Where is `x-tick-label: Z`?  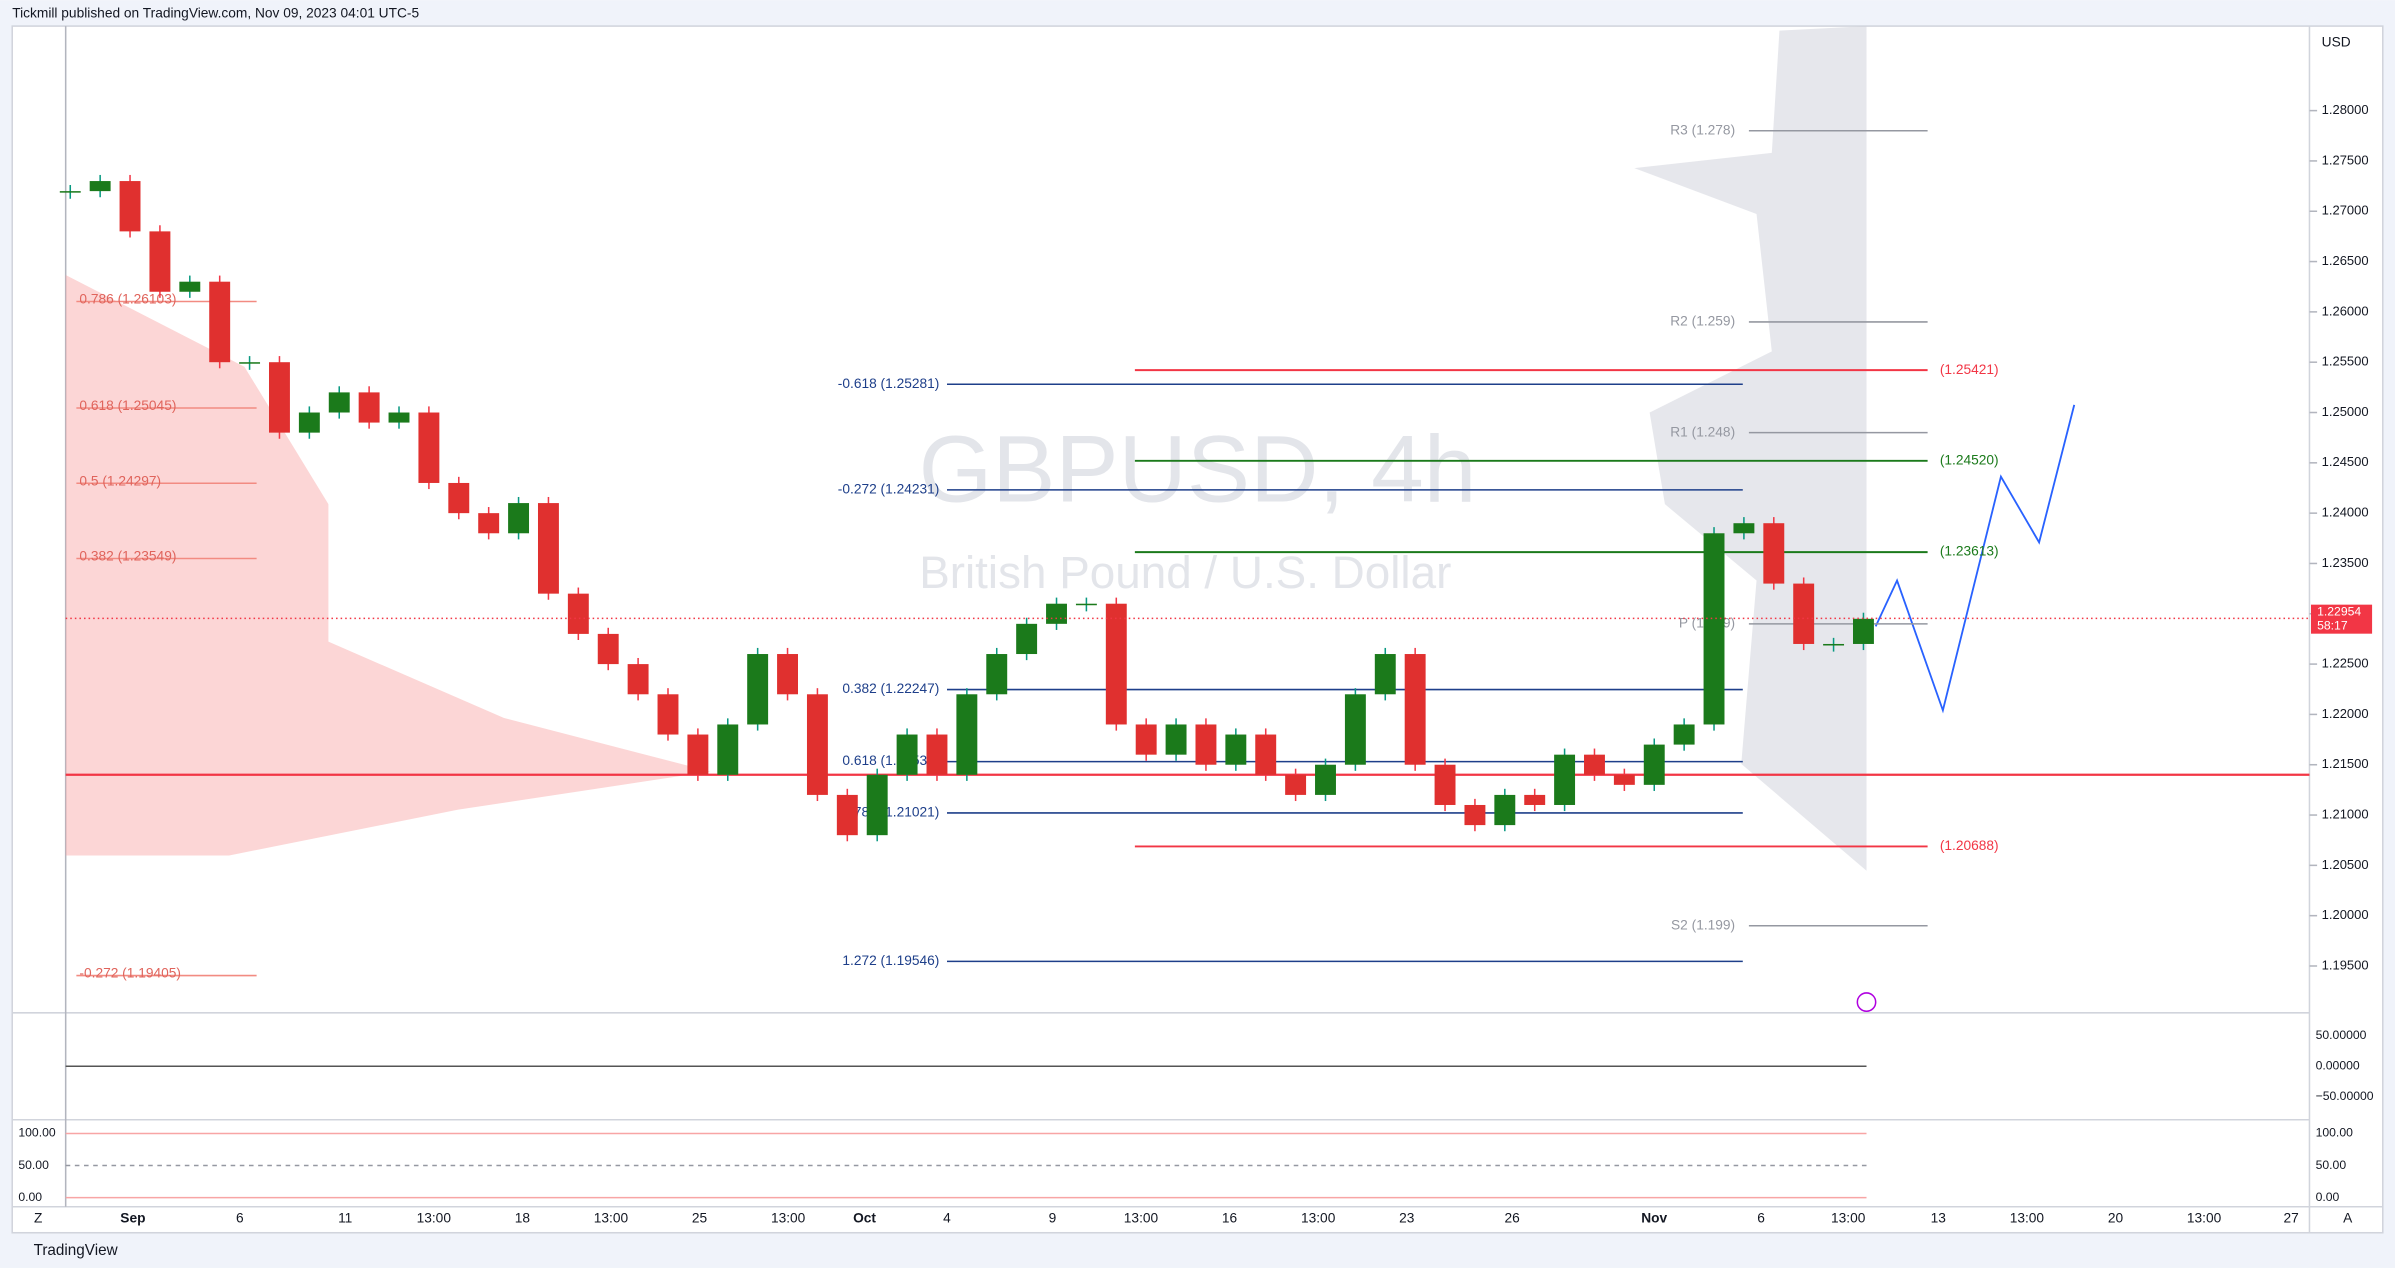 x-tick-label: Z is located at coordinates (38, 1218).